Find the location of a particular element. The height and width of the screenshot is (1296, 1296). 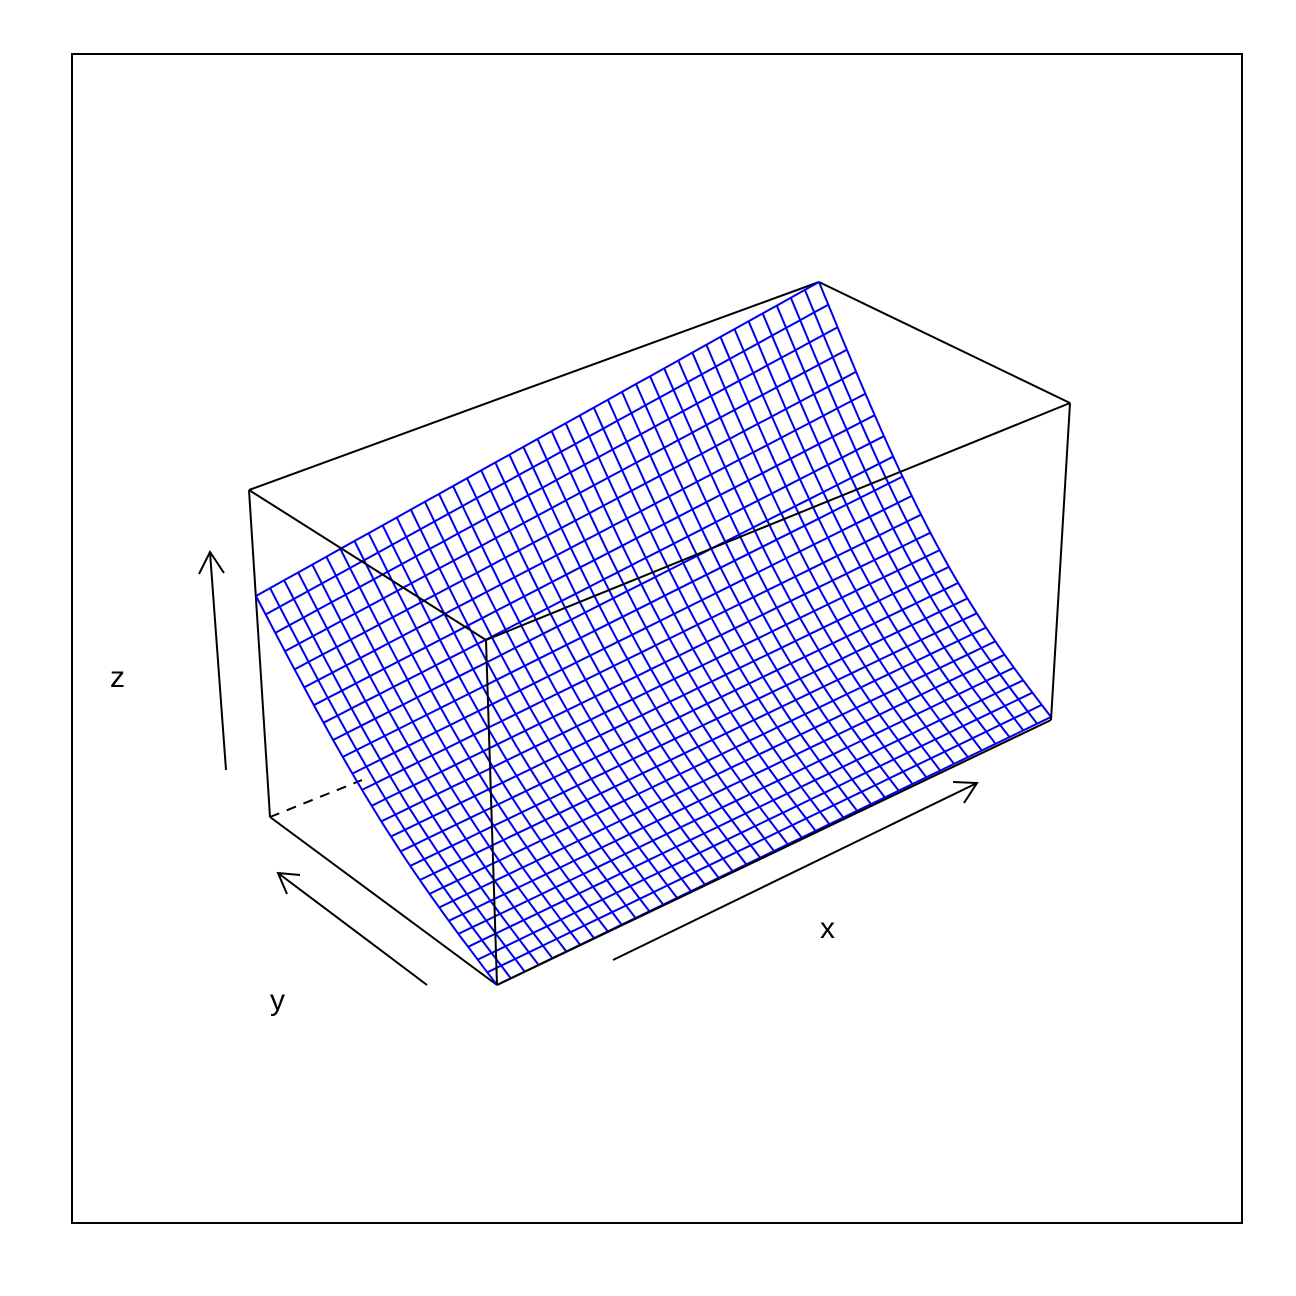

box-edge-right-vertical is located at coordinates (1060, 561).